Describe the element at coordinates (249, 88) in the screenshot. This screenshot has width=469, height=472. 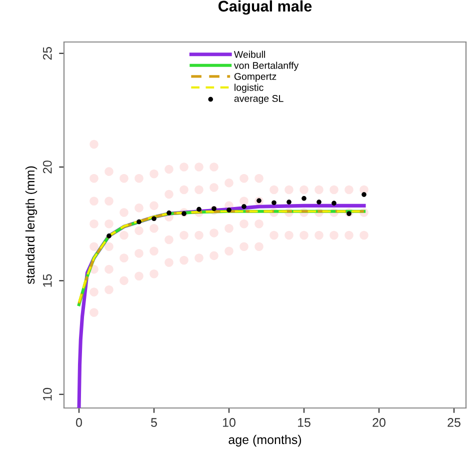
I see `legend-label: logistic` at that location.